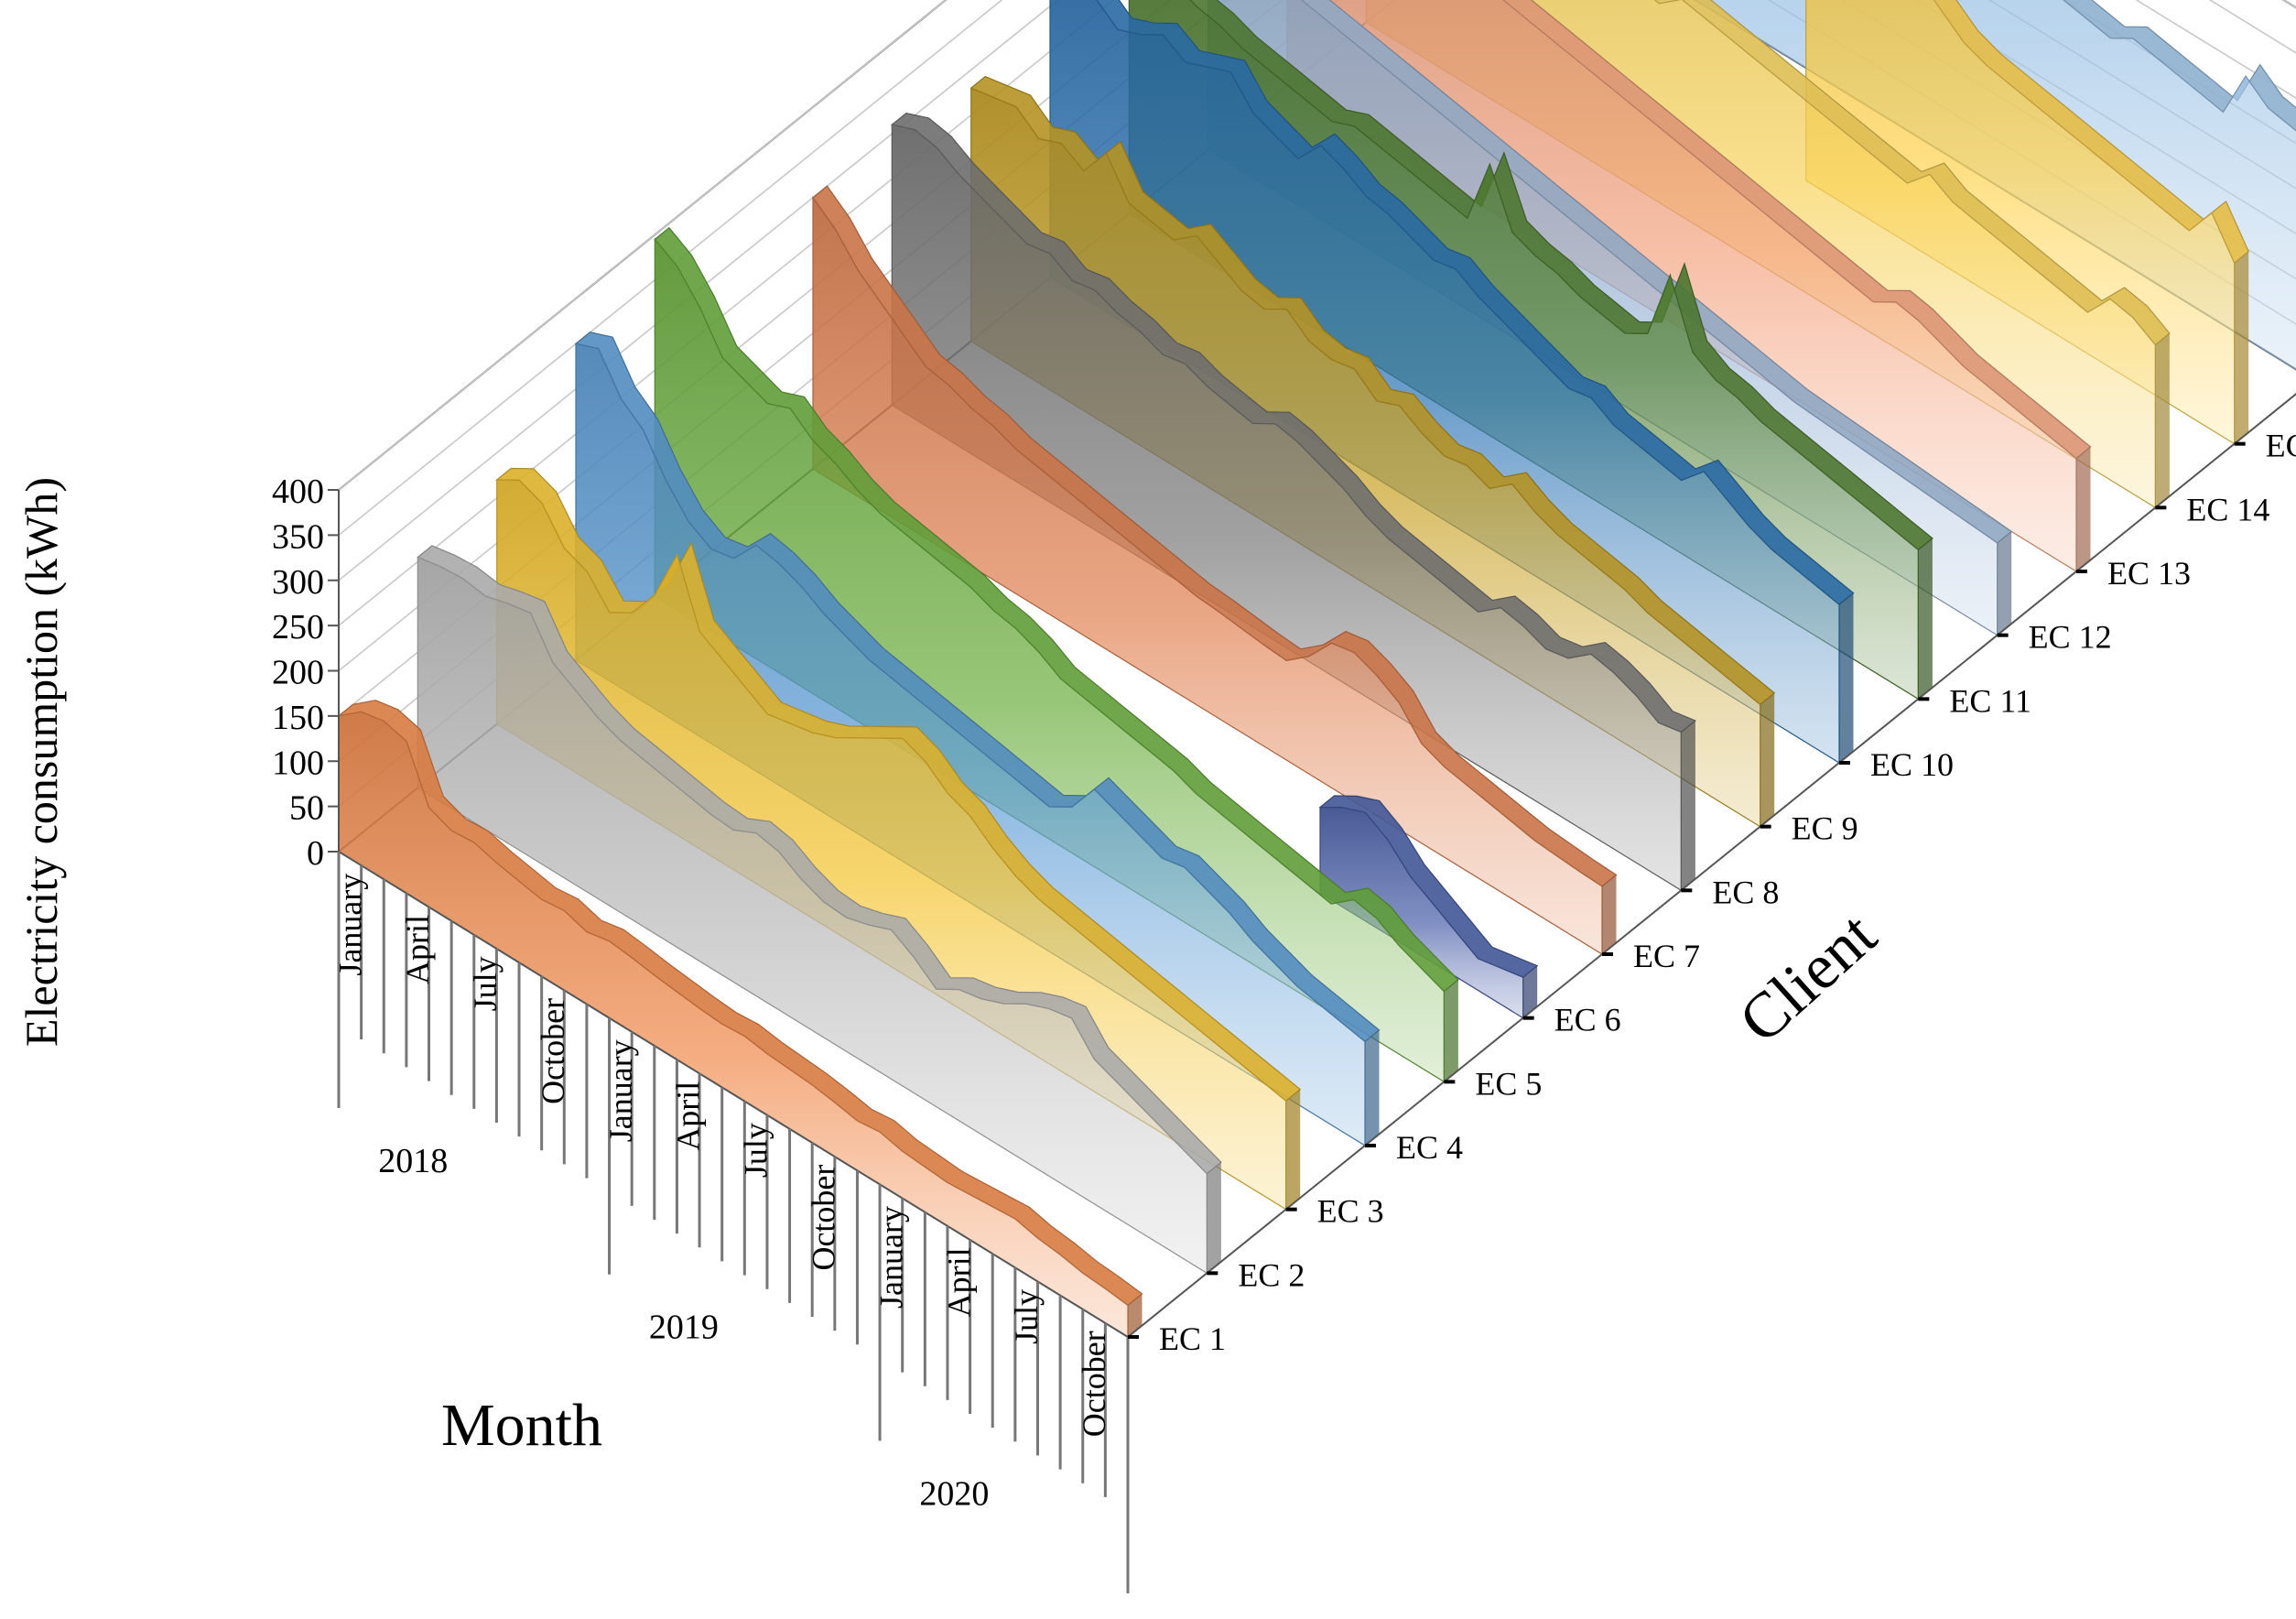 The image size is (2296, 1619). What do you see at coordinates (1745, 892) in the screenshot?
I see `client-tick-label: EC 8` at bounding box center [1745, 892].